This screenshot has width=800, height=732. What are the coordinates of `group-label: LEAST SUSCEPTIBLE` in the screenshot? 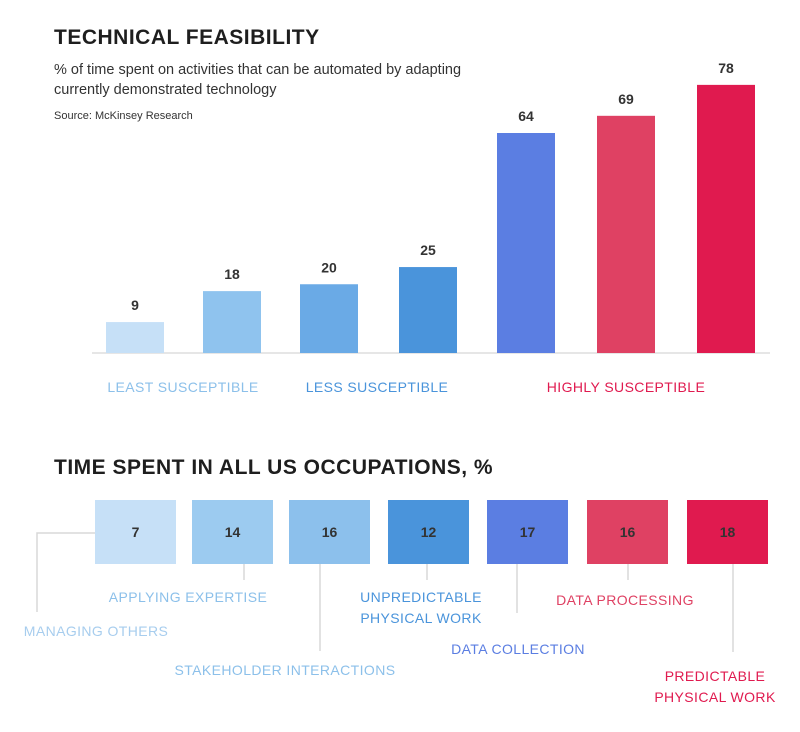 It's located at (182, 387).